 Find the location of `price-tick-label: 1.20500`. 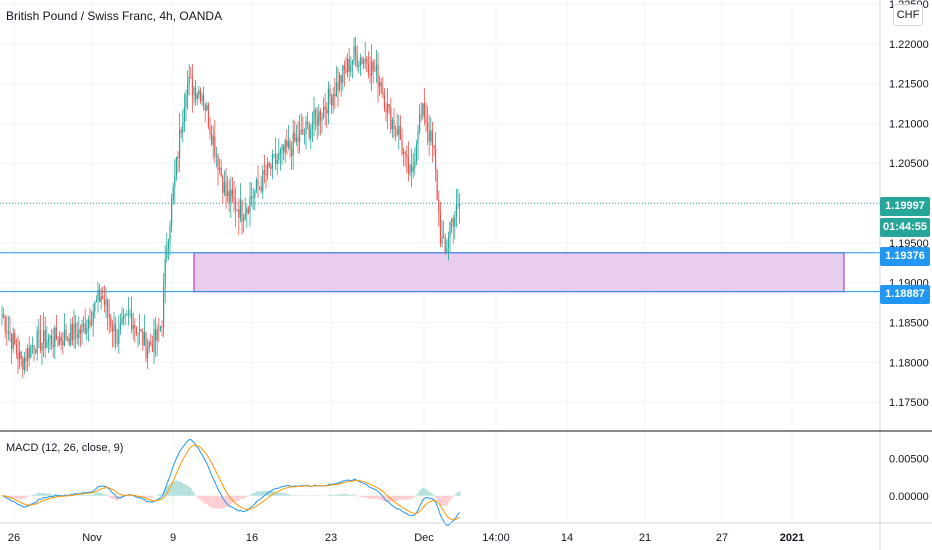

price-tick-label: 1.20500 is located at coordinates (909, 164).